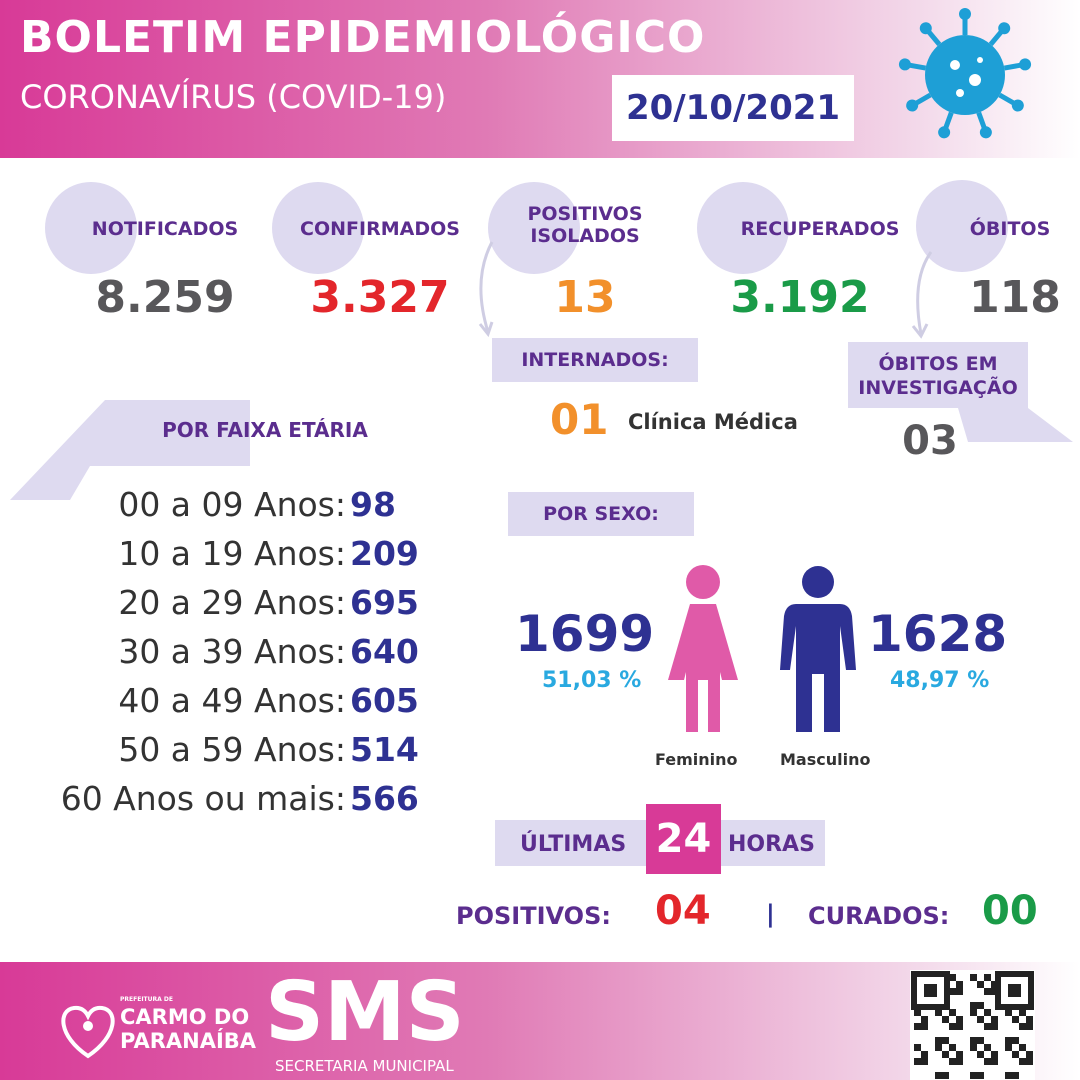  I want to click on age-row: 20 a 29 Anos: 695, so click(230, 602).